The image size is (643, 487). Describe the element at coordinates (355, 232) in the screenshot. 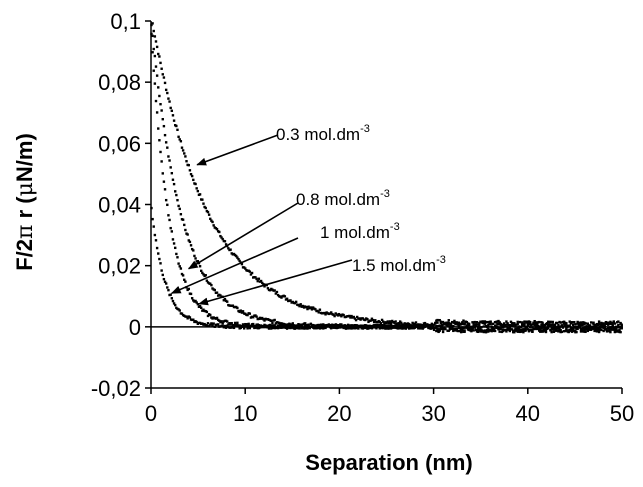

I see `annotation-label-text: 1 mol.dm` at that location.